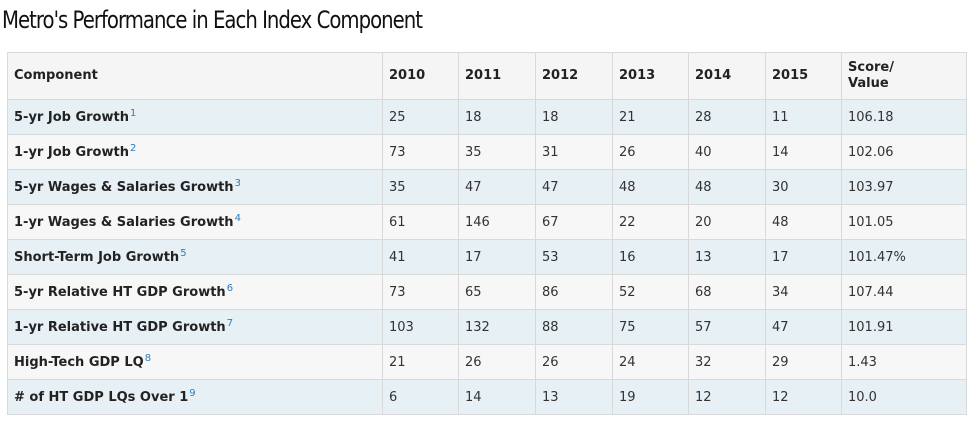 The width and height of the screenshot is (980, 430). What do you see at coordinates (195, 257) in the screenshot?
I see `component-cell: Short-Term Job Growth5` at bounding box center [195, 257].